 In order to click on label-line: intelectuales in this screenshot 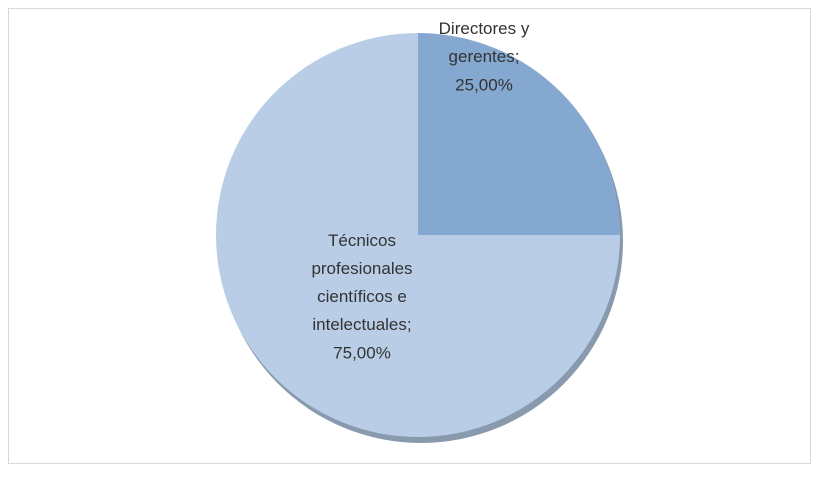, I will do `click(359, 324)`.